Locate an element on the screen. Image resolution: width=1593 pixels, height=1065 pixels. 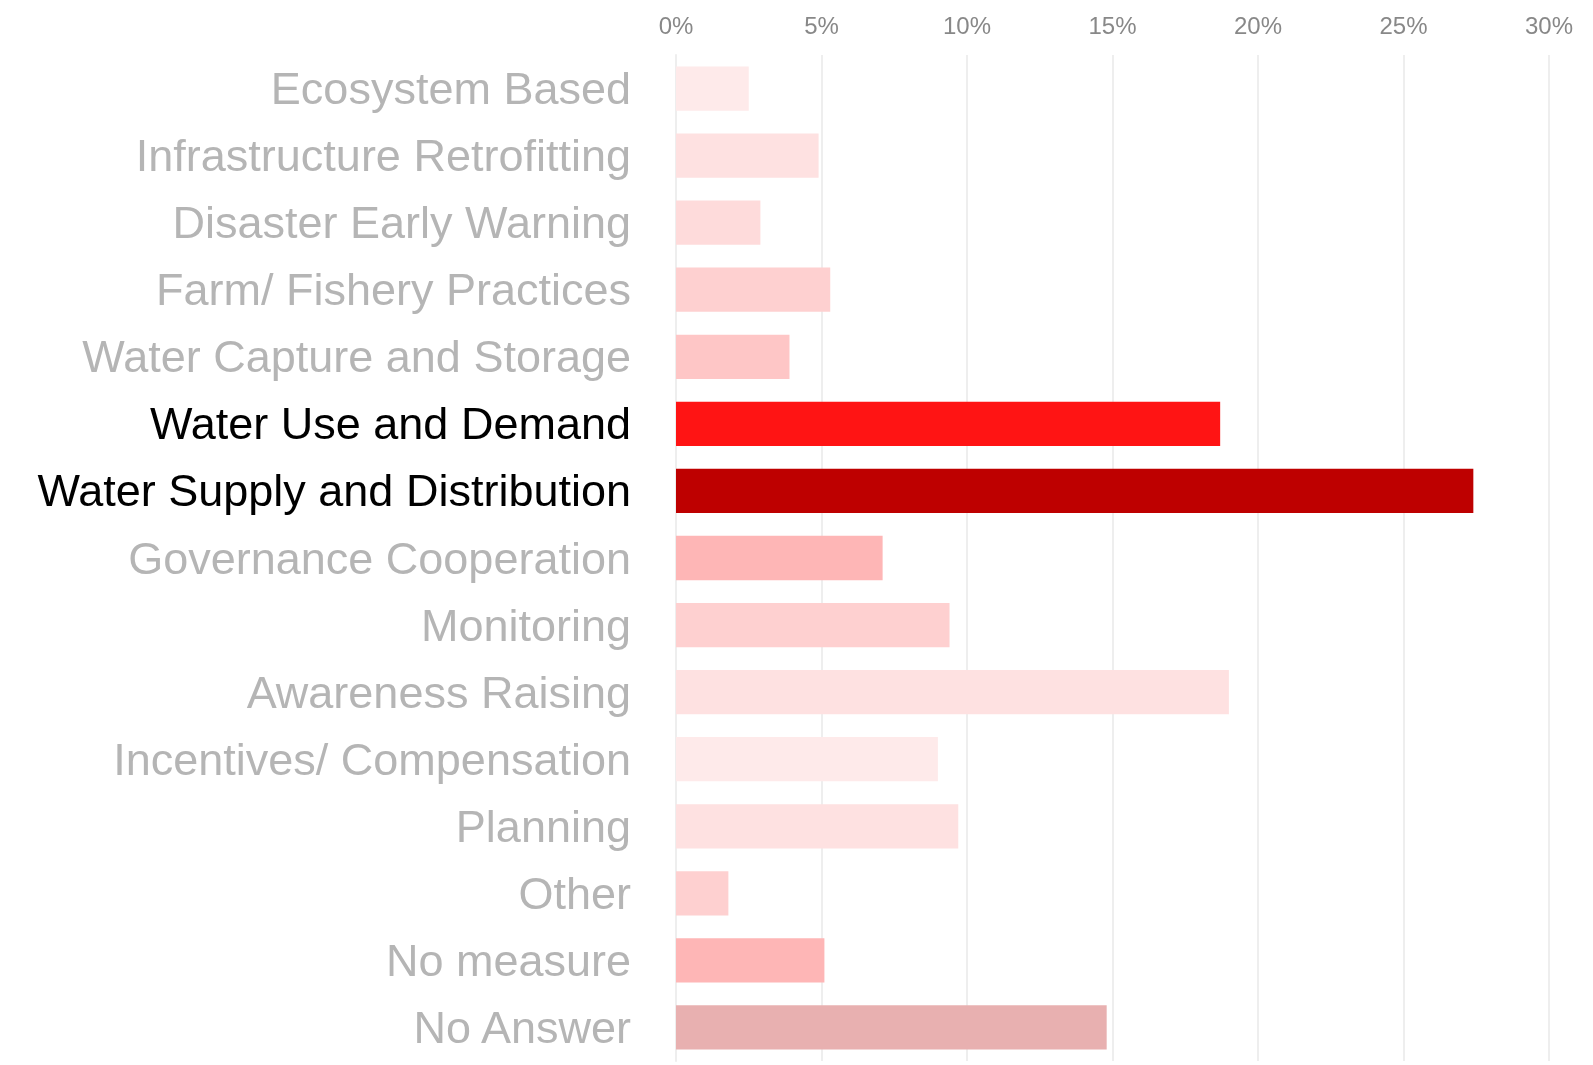
y-tick-label: Planning is located at coordinates (543, 826).